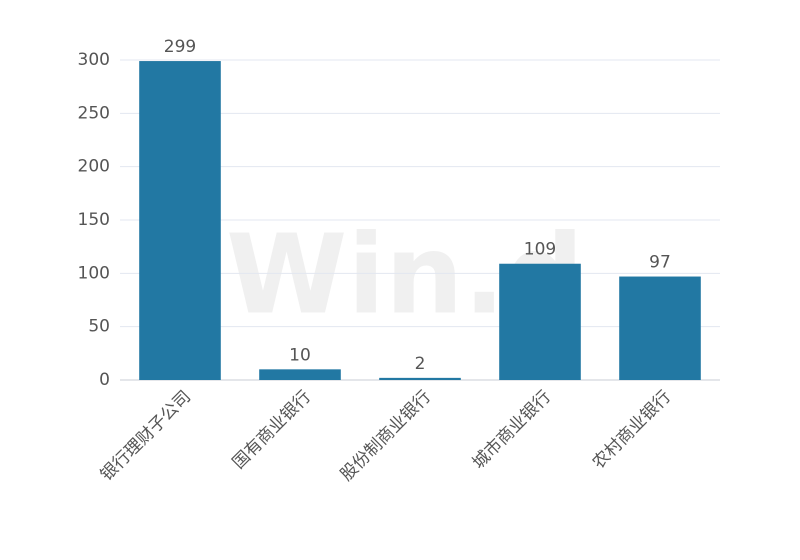 Image resolution: width=800 pixels, height=560 pixels. I want to click on data-label: 2, so click(420, 364).